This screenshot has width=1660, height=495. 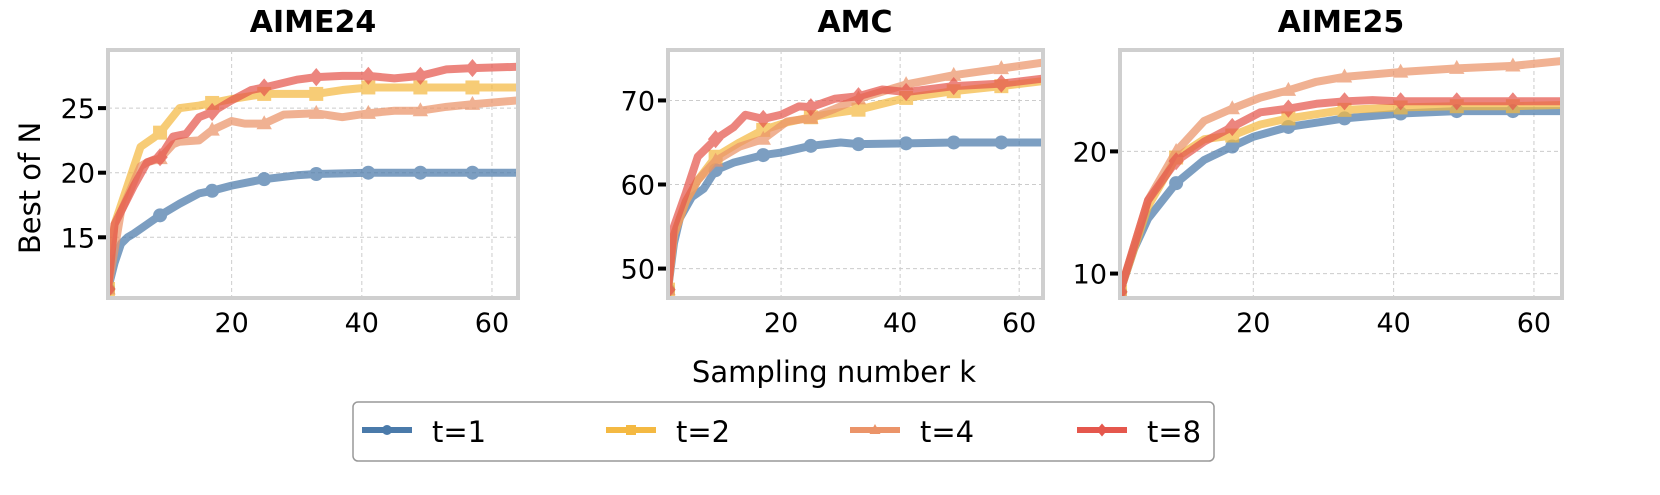 What do you see at coordinates (78, 238) in the screenshot?
I see `y-tick-label: 15` at bounding box center [78, 238].